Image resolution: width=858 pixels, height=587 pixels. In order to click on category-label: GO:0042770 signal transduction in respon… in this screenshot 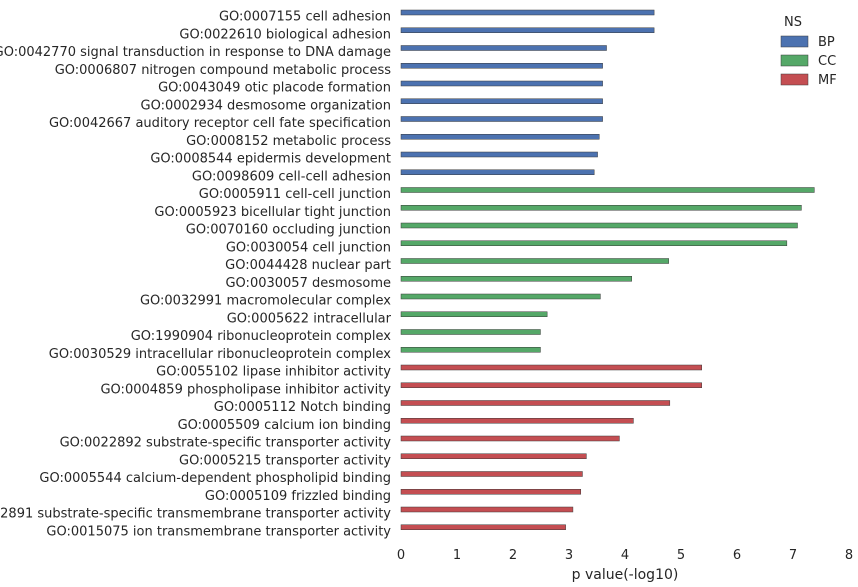, I will do `click(195, 52)`.